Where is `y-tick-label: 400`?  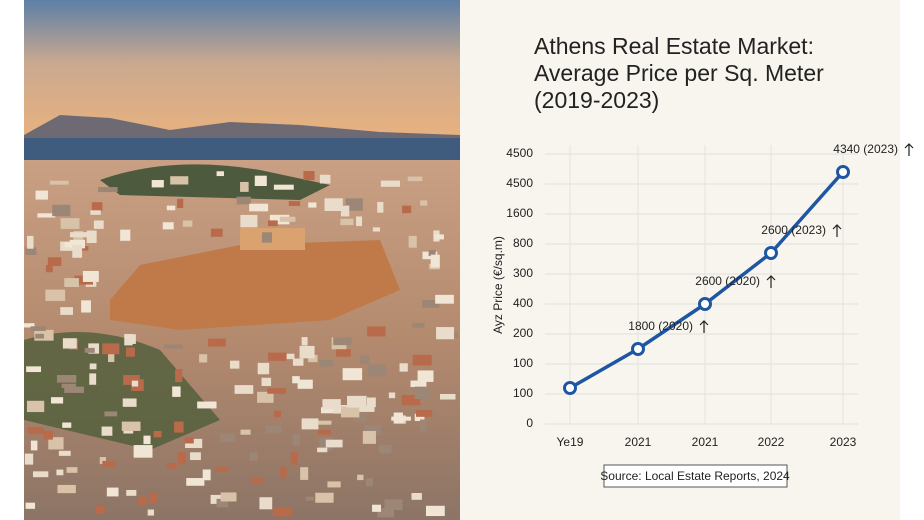
y-tick-label: 400 is located at coordinates (523, 303).